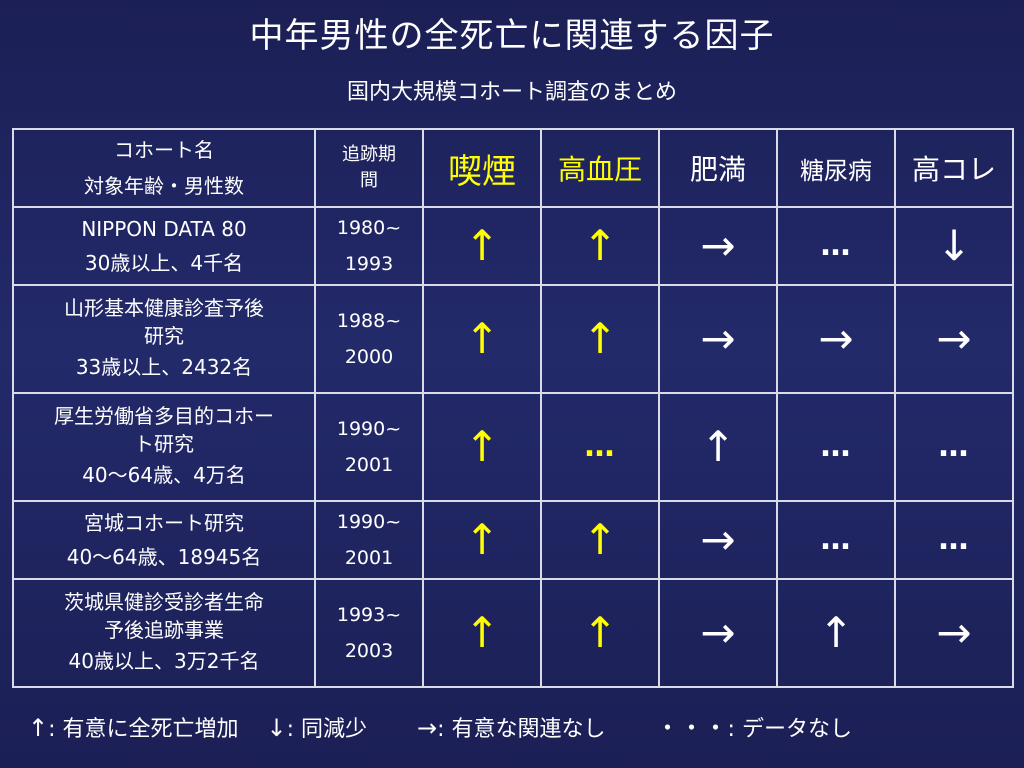 The image size is (1024, 768). I want to click on cohort-name-cell: 厚生労働省多目的コホー ト研究 40～64歳、4万名, so click(164, 447).